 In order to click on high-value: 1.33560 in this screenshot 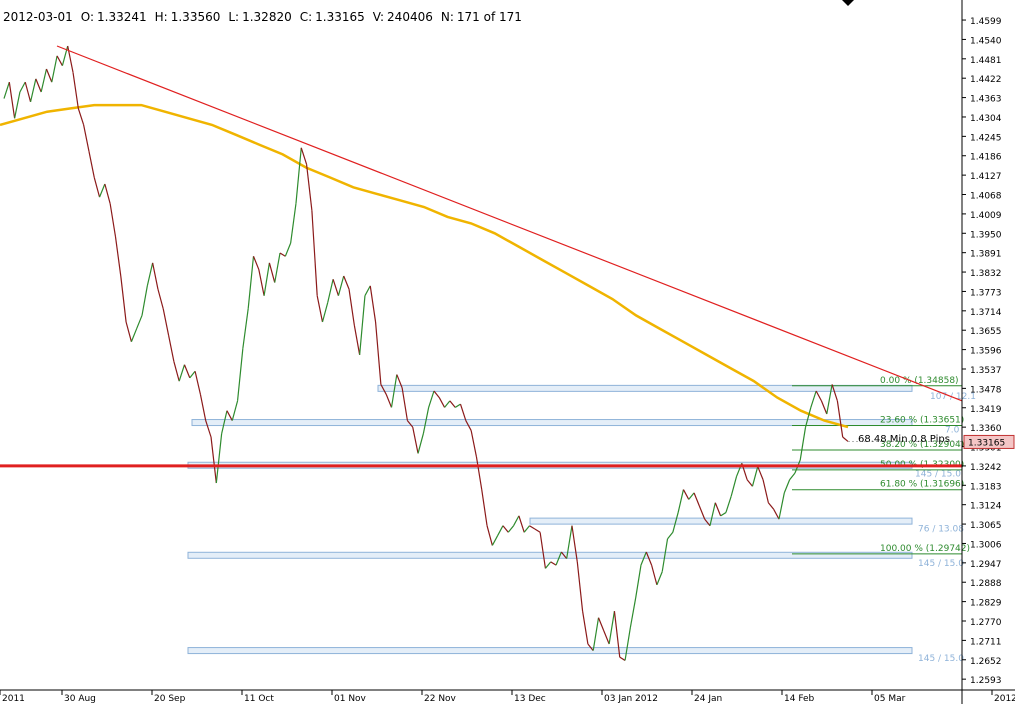, I will do `click(196, 17)`.